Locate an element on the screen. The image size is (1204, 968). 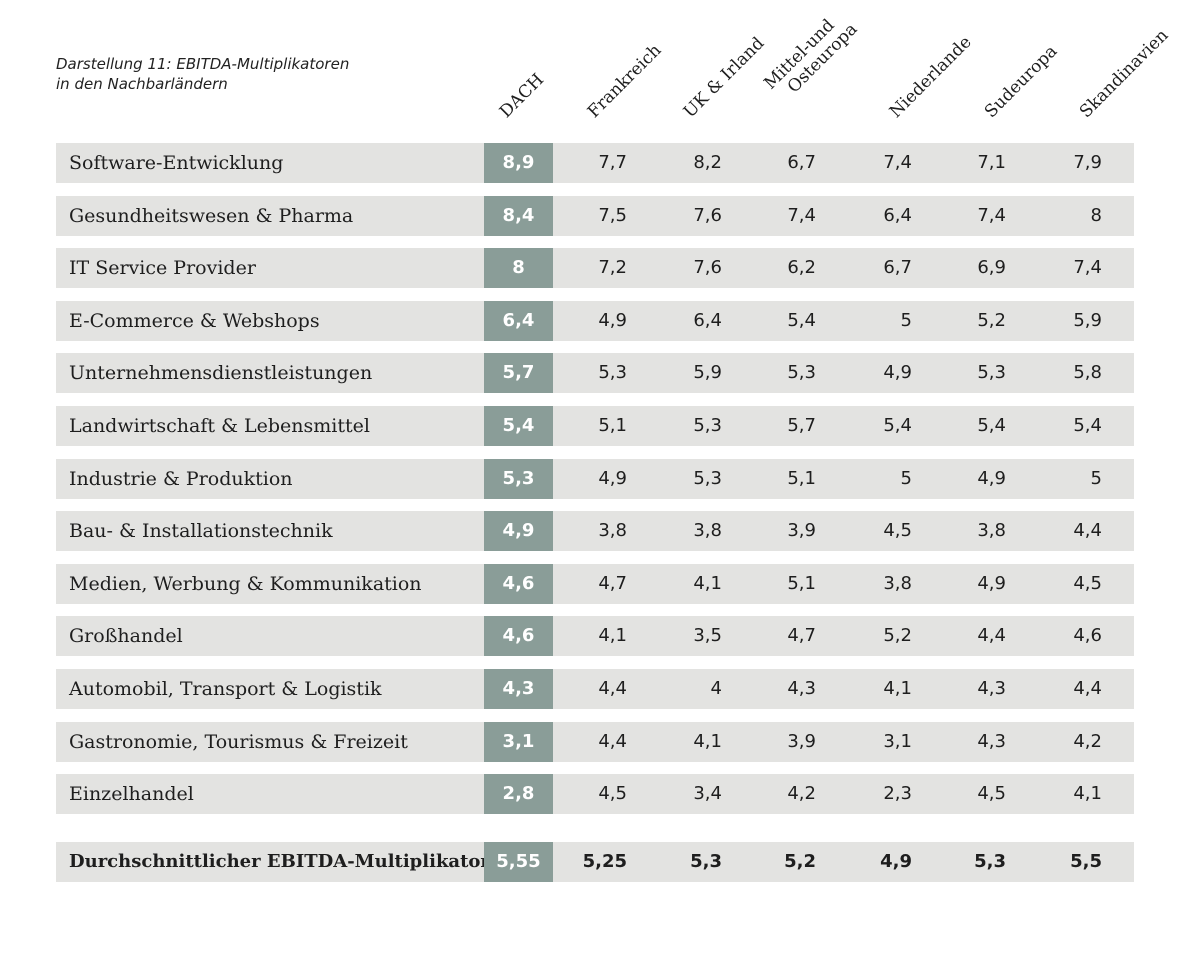
dach-value-cell: 4,9 is located at coordinates (518, 531).